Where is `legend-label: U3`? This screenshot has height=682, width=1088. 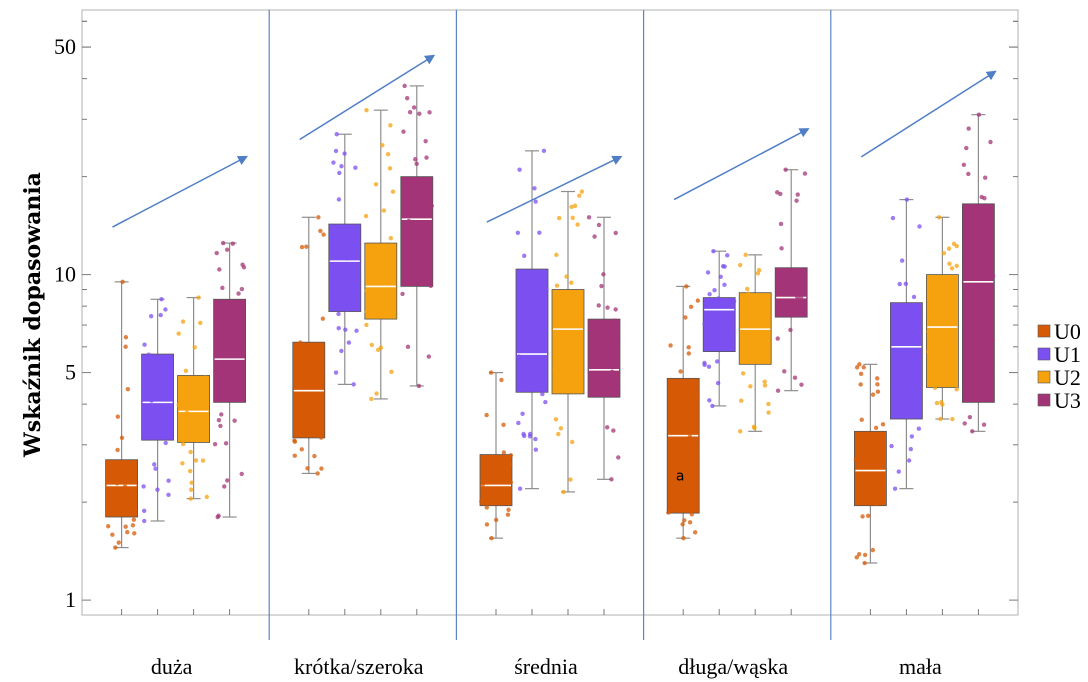
legend-label: U3 is located at coordinates (1067, 400).